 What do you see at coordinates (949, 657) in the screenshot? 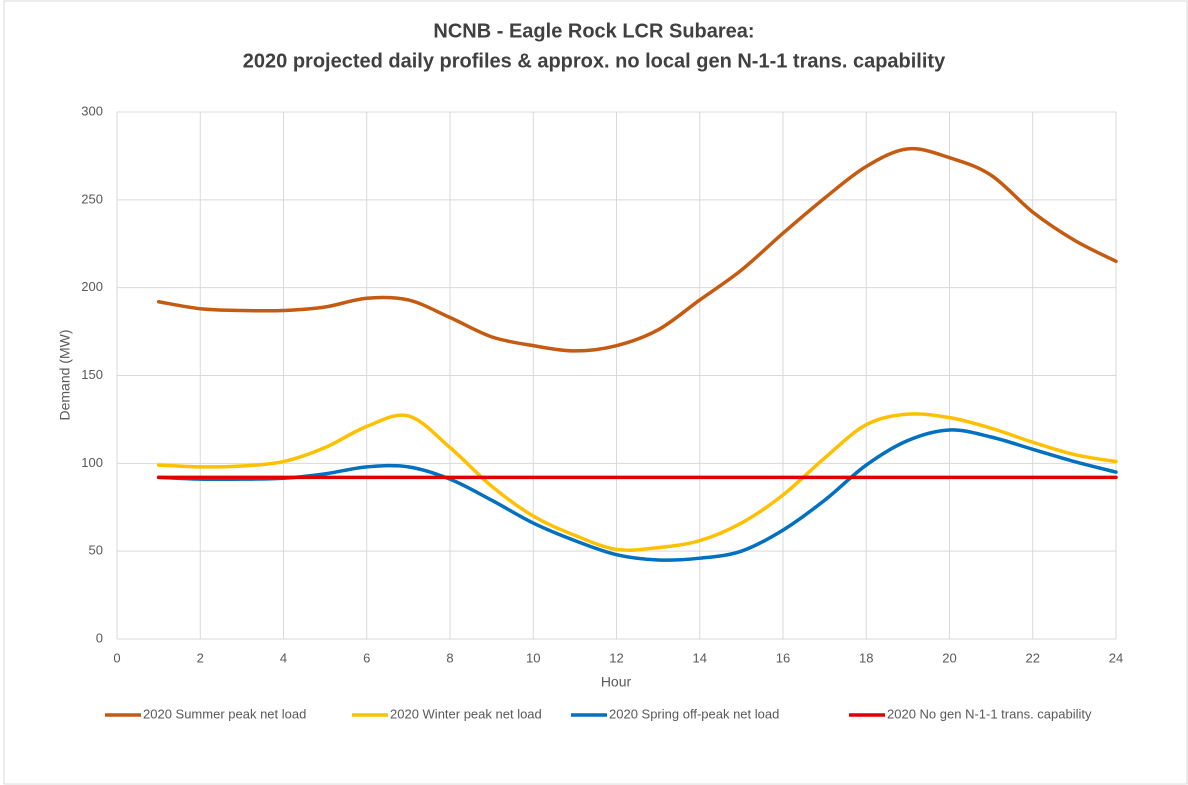
I see `x-tick-label: 20` at bounding box center [949, 657].